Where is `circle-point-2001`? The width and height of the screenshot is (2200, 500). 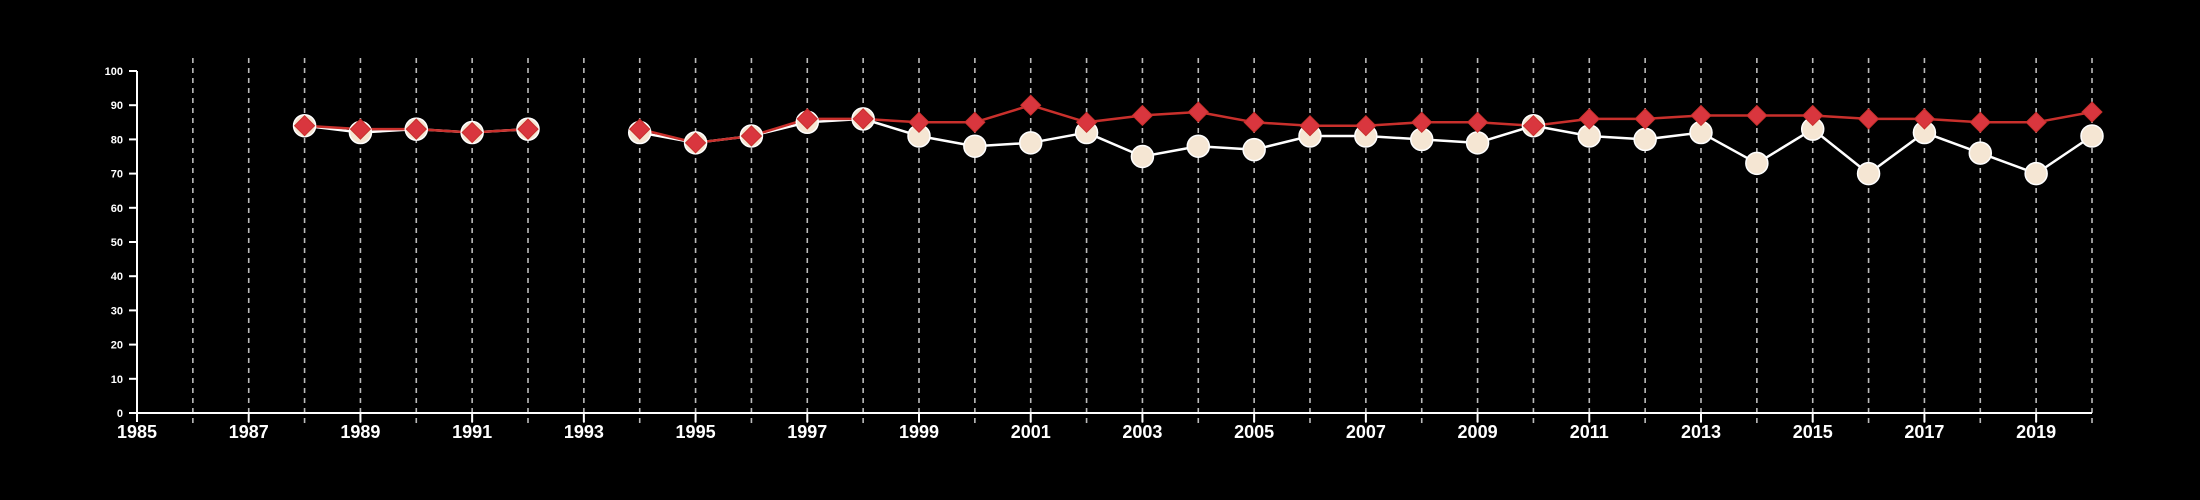 circle-point-2001 is located at coordinates (1030, 143).